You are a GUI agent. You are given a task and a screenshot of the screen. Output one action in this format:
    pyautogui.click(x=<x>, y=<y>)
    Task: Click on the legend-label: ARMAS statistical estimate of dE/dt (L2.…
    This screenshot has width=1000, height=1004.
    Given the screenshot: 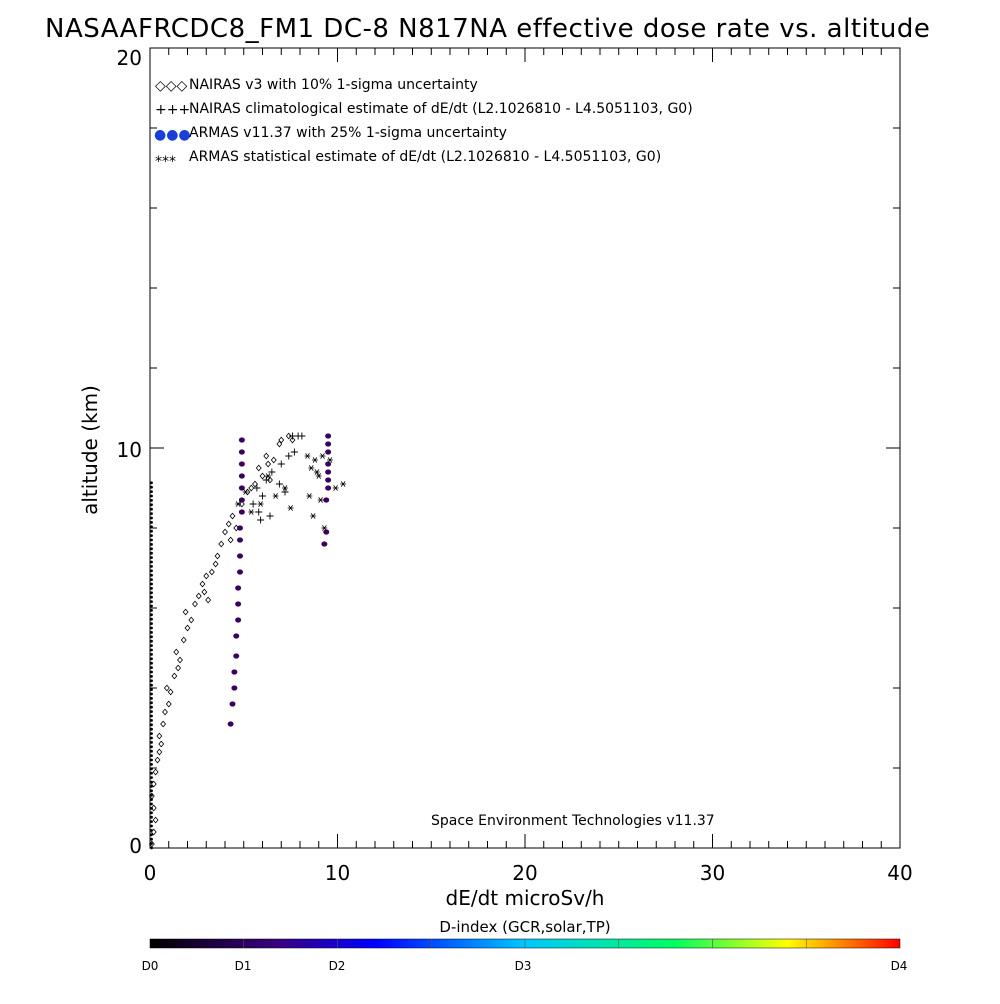 What is the action you would take?
    pyautogui.click(x=425, y=157)
    